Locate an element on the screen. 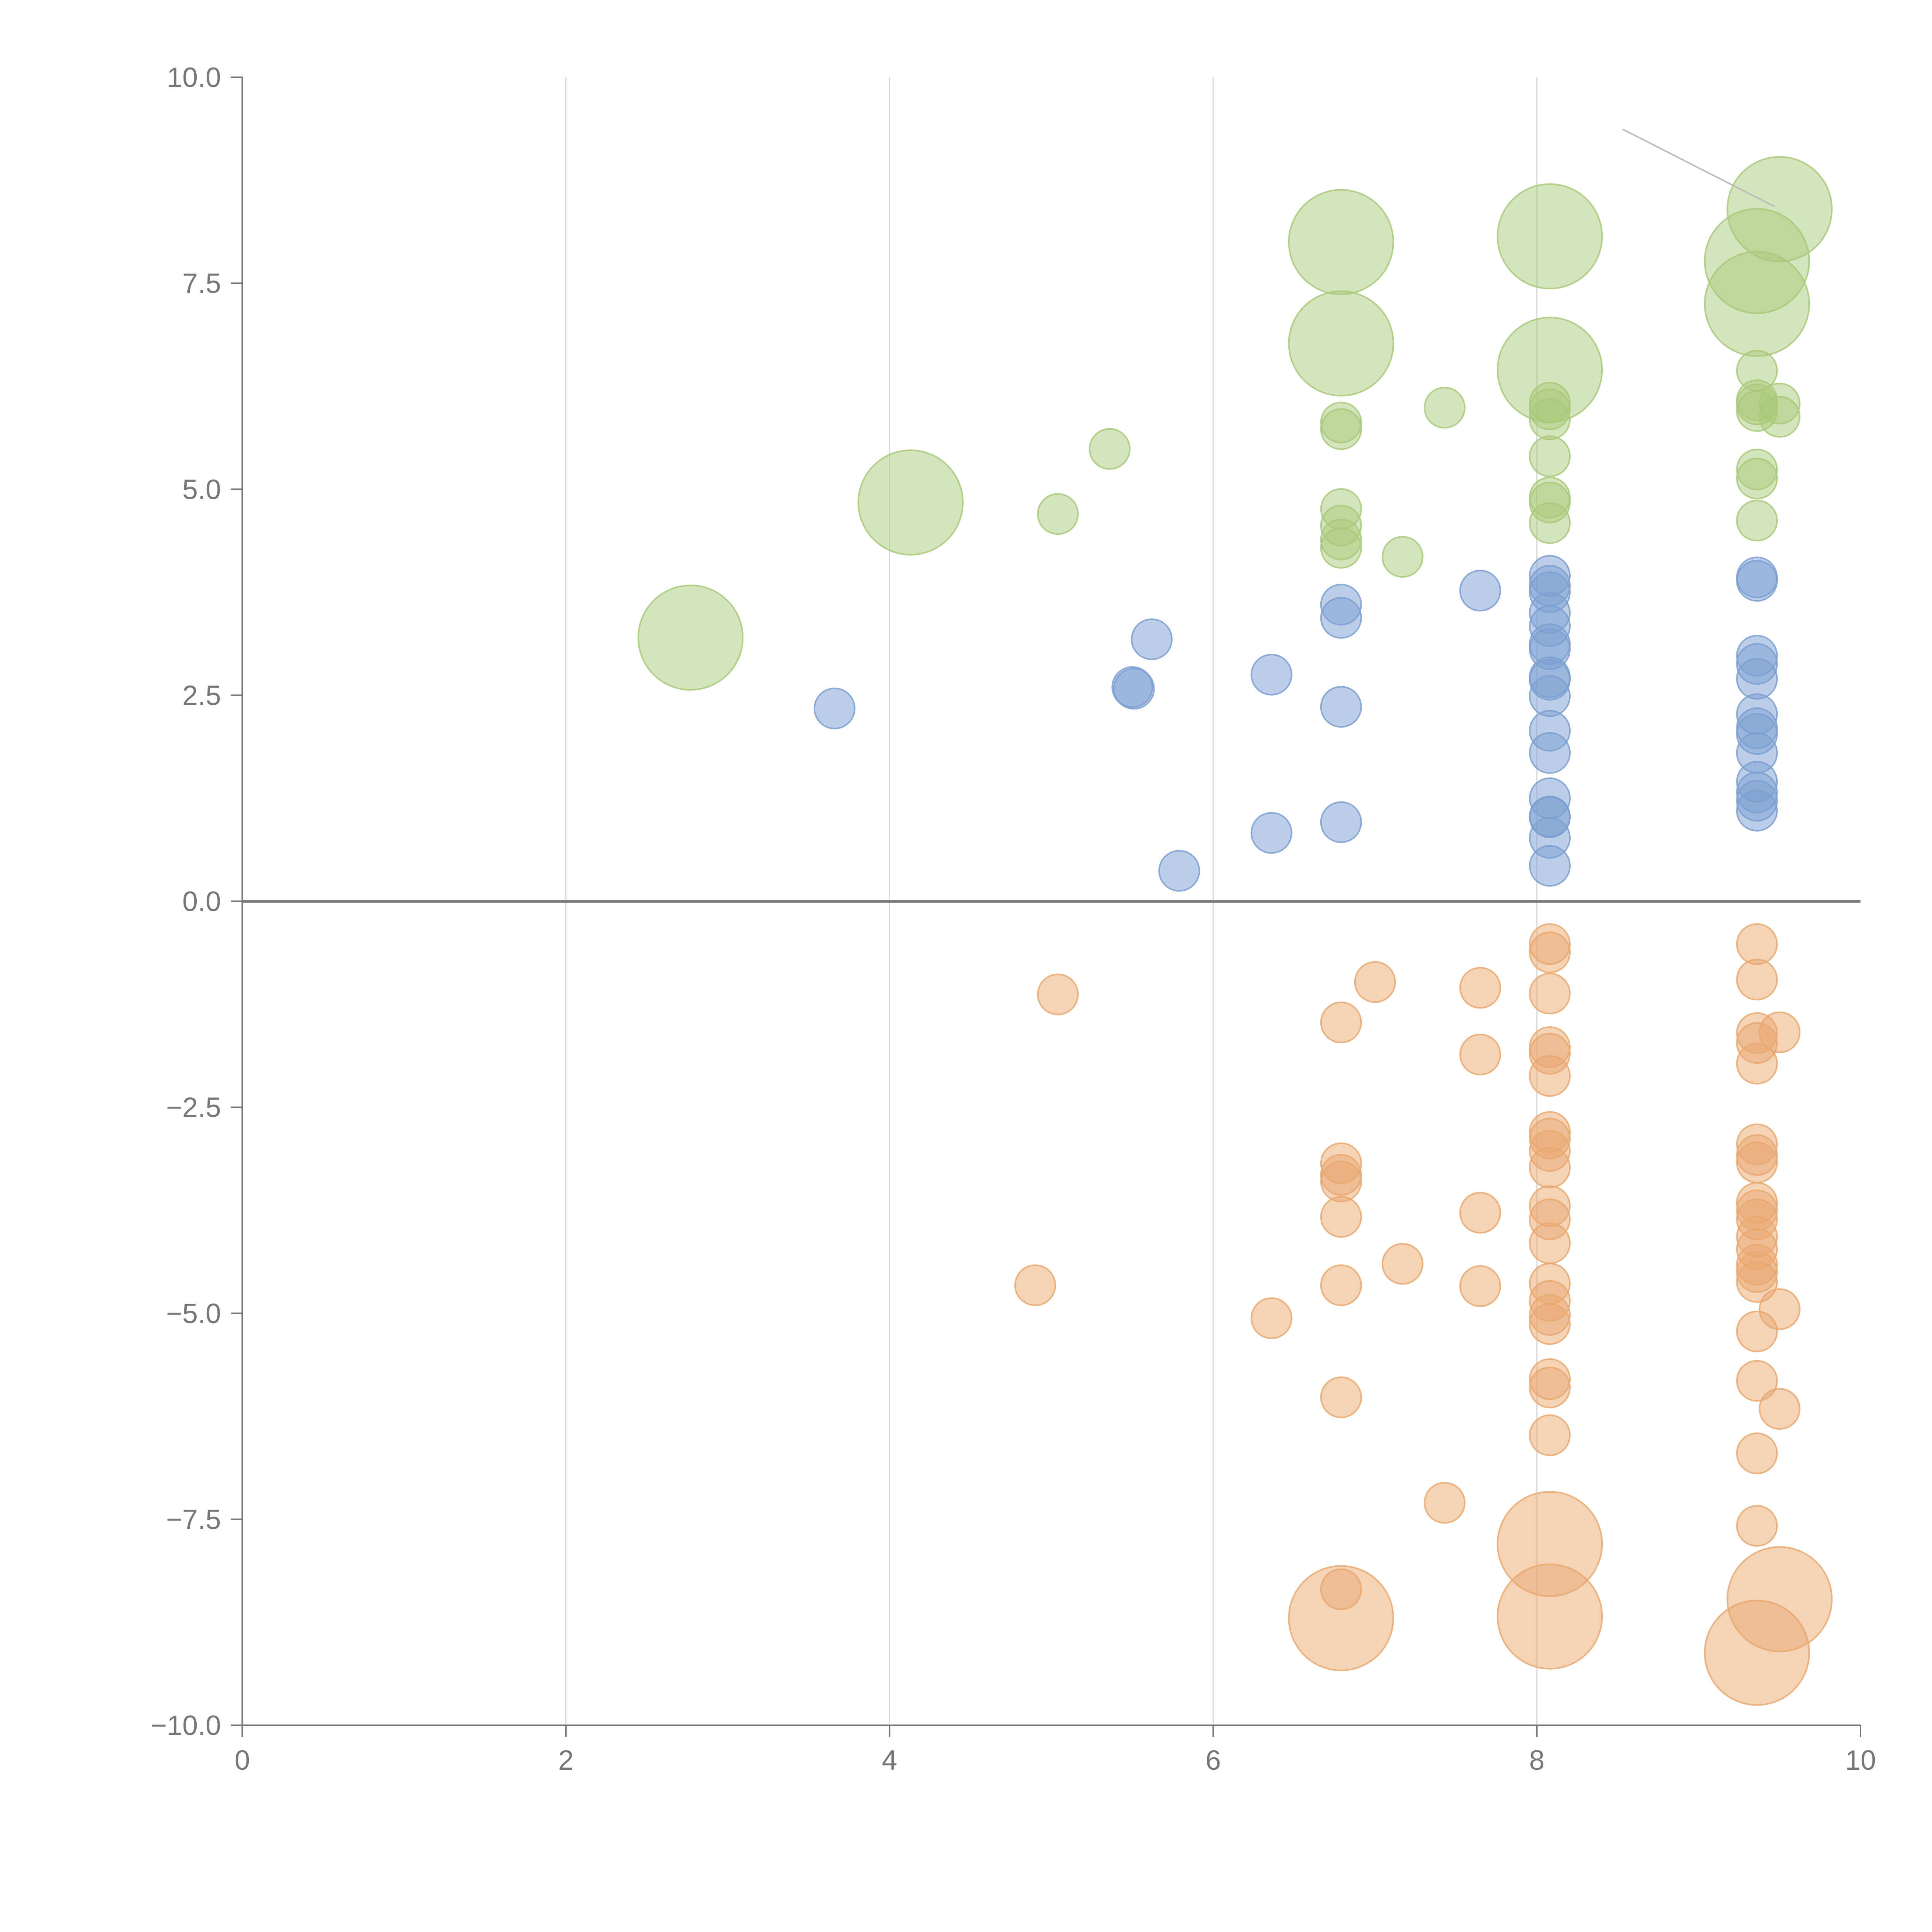  x-tick-label: 0 is located at coordinates (243, 1760).